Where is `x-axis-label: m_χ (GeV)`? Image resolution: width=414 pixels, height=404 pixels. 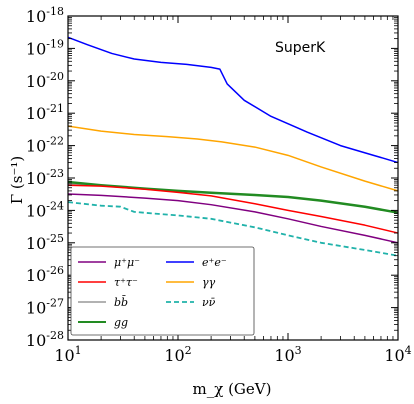 x-axis-label: m_χ (GeV) is located at coordinates (232, 389).